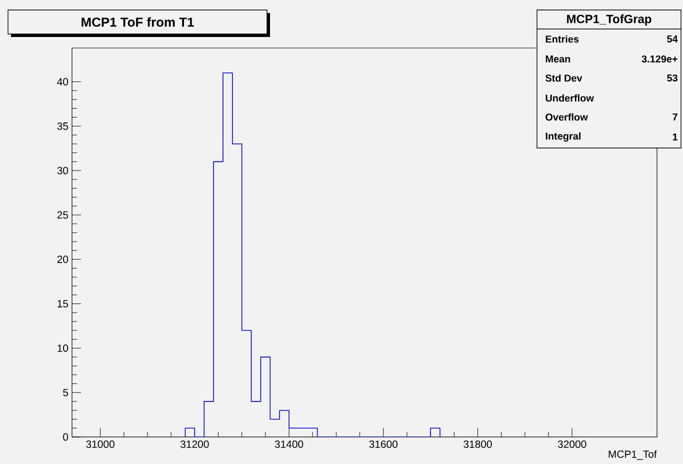 This screenshot has width=683, height=464. What do you see at coordinates (660, 59) in the screenshot?
I see `annotation: 3.129e+` at bounding box center [660, 59].